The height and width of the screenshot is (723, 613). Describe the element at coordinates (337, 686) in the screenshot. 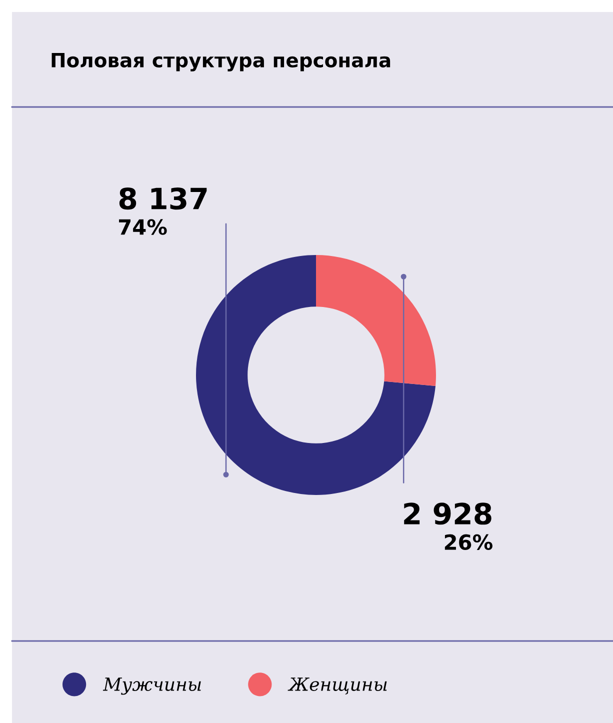

I see `legend-label: Женщины` at that location.